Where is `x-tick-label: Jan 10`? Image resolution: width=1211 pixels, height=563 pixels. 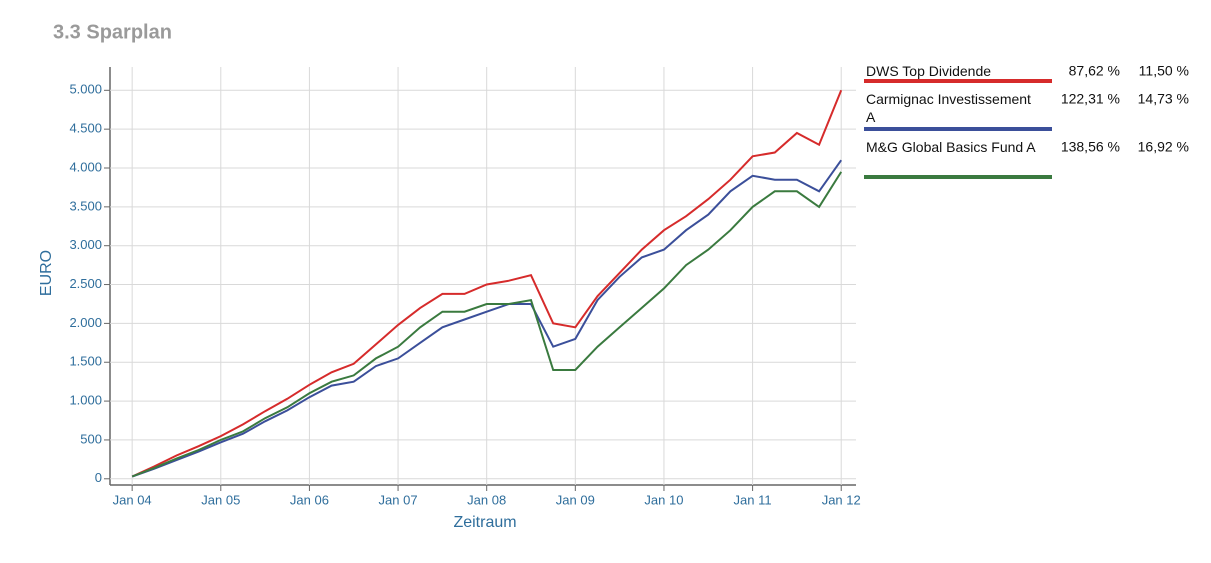 x-tick-label: Jan 10 is located at coordinates (663, 499).